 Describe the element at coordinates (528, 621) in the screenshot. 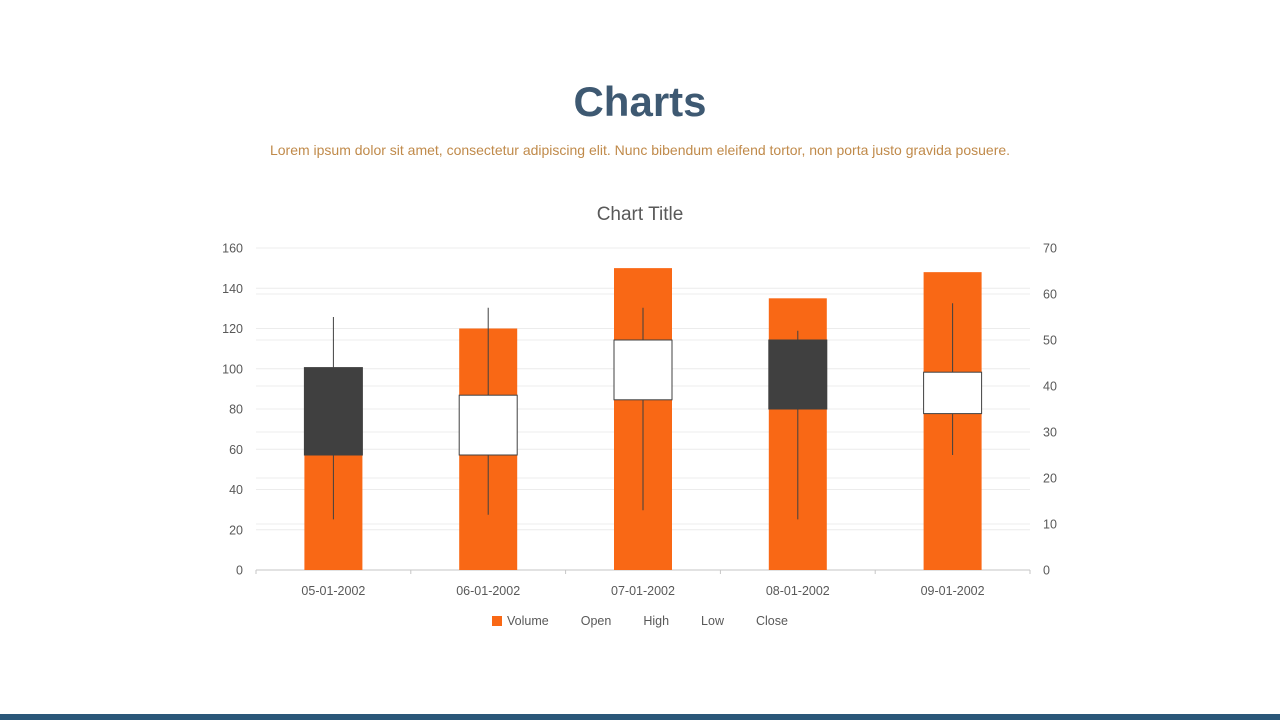

I see `legend-label-volume: Volume` at that location.